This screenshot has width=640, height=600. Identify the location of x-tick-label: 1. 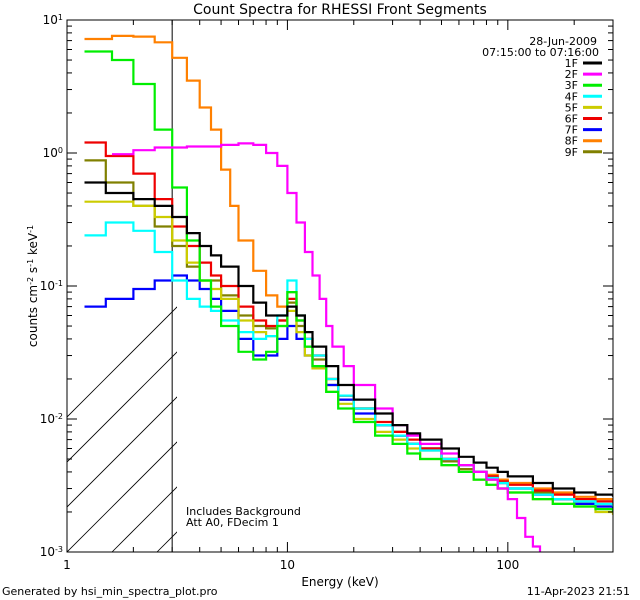
(67, 565).